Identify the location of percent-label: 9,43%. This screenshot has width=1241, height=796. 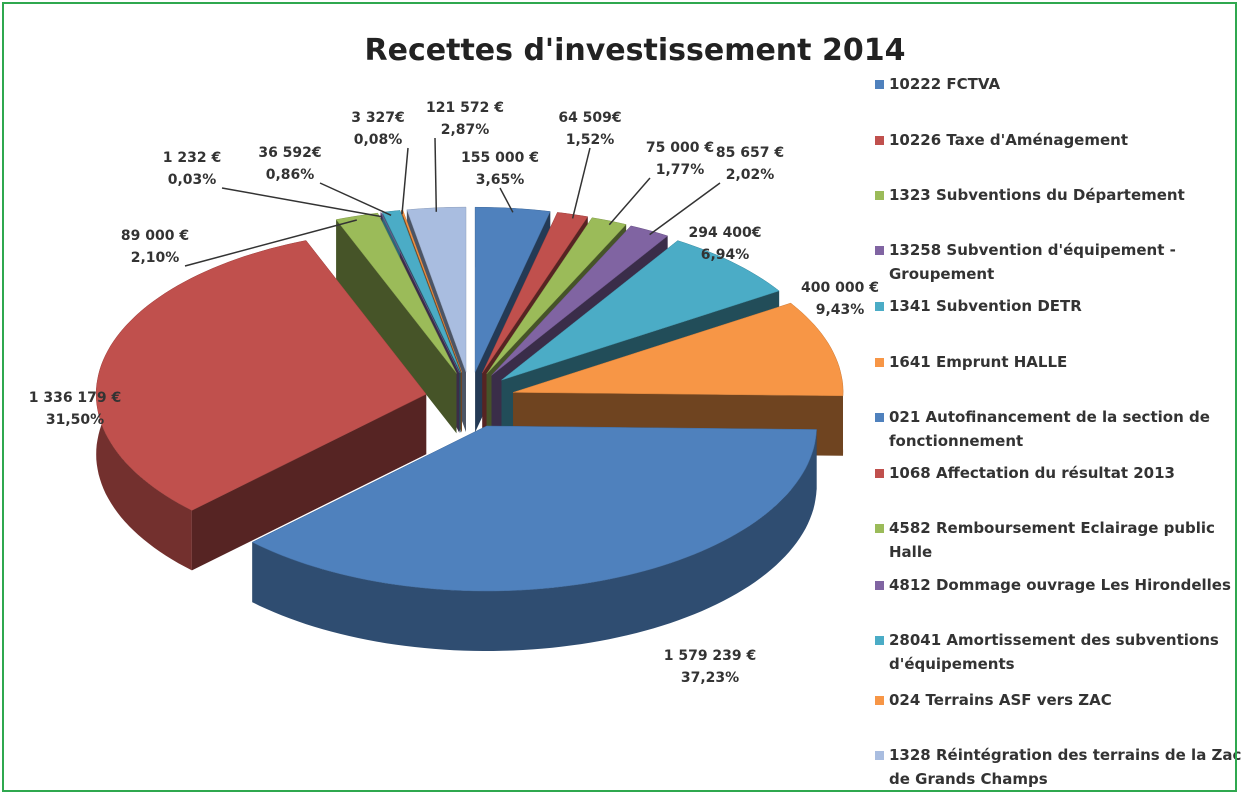
(840, 310).